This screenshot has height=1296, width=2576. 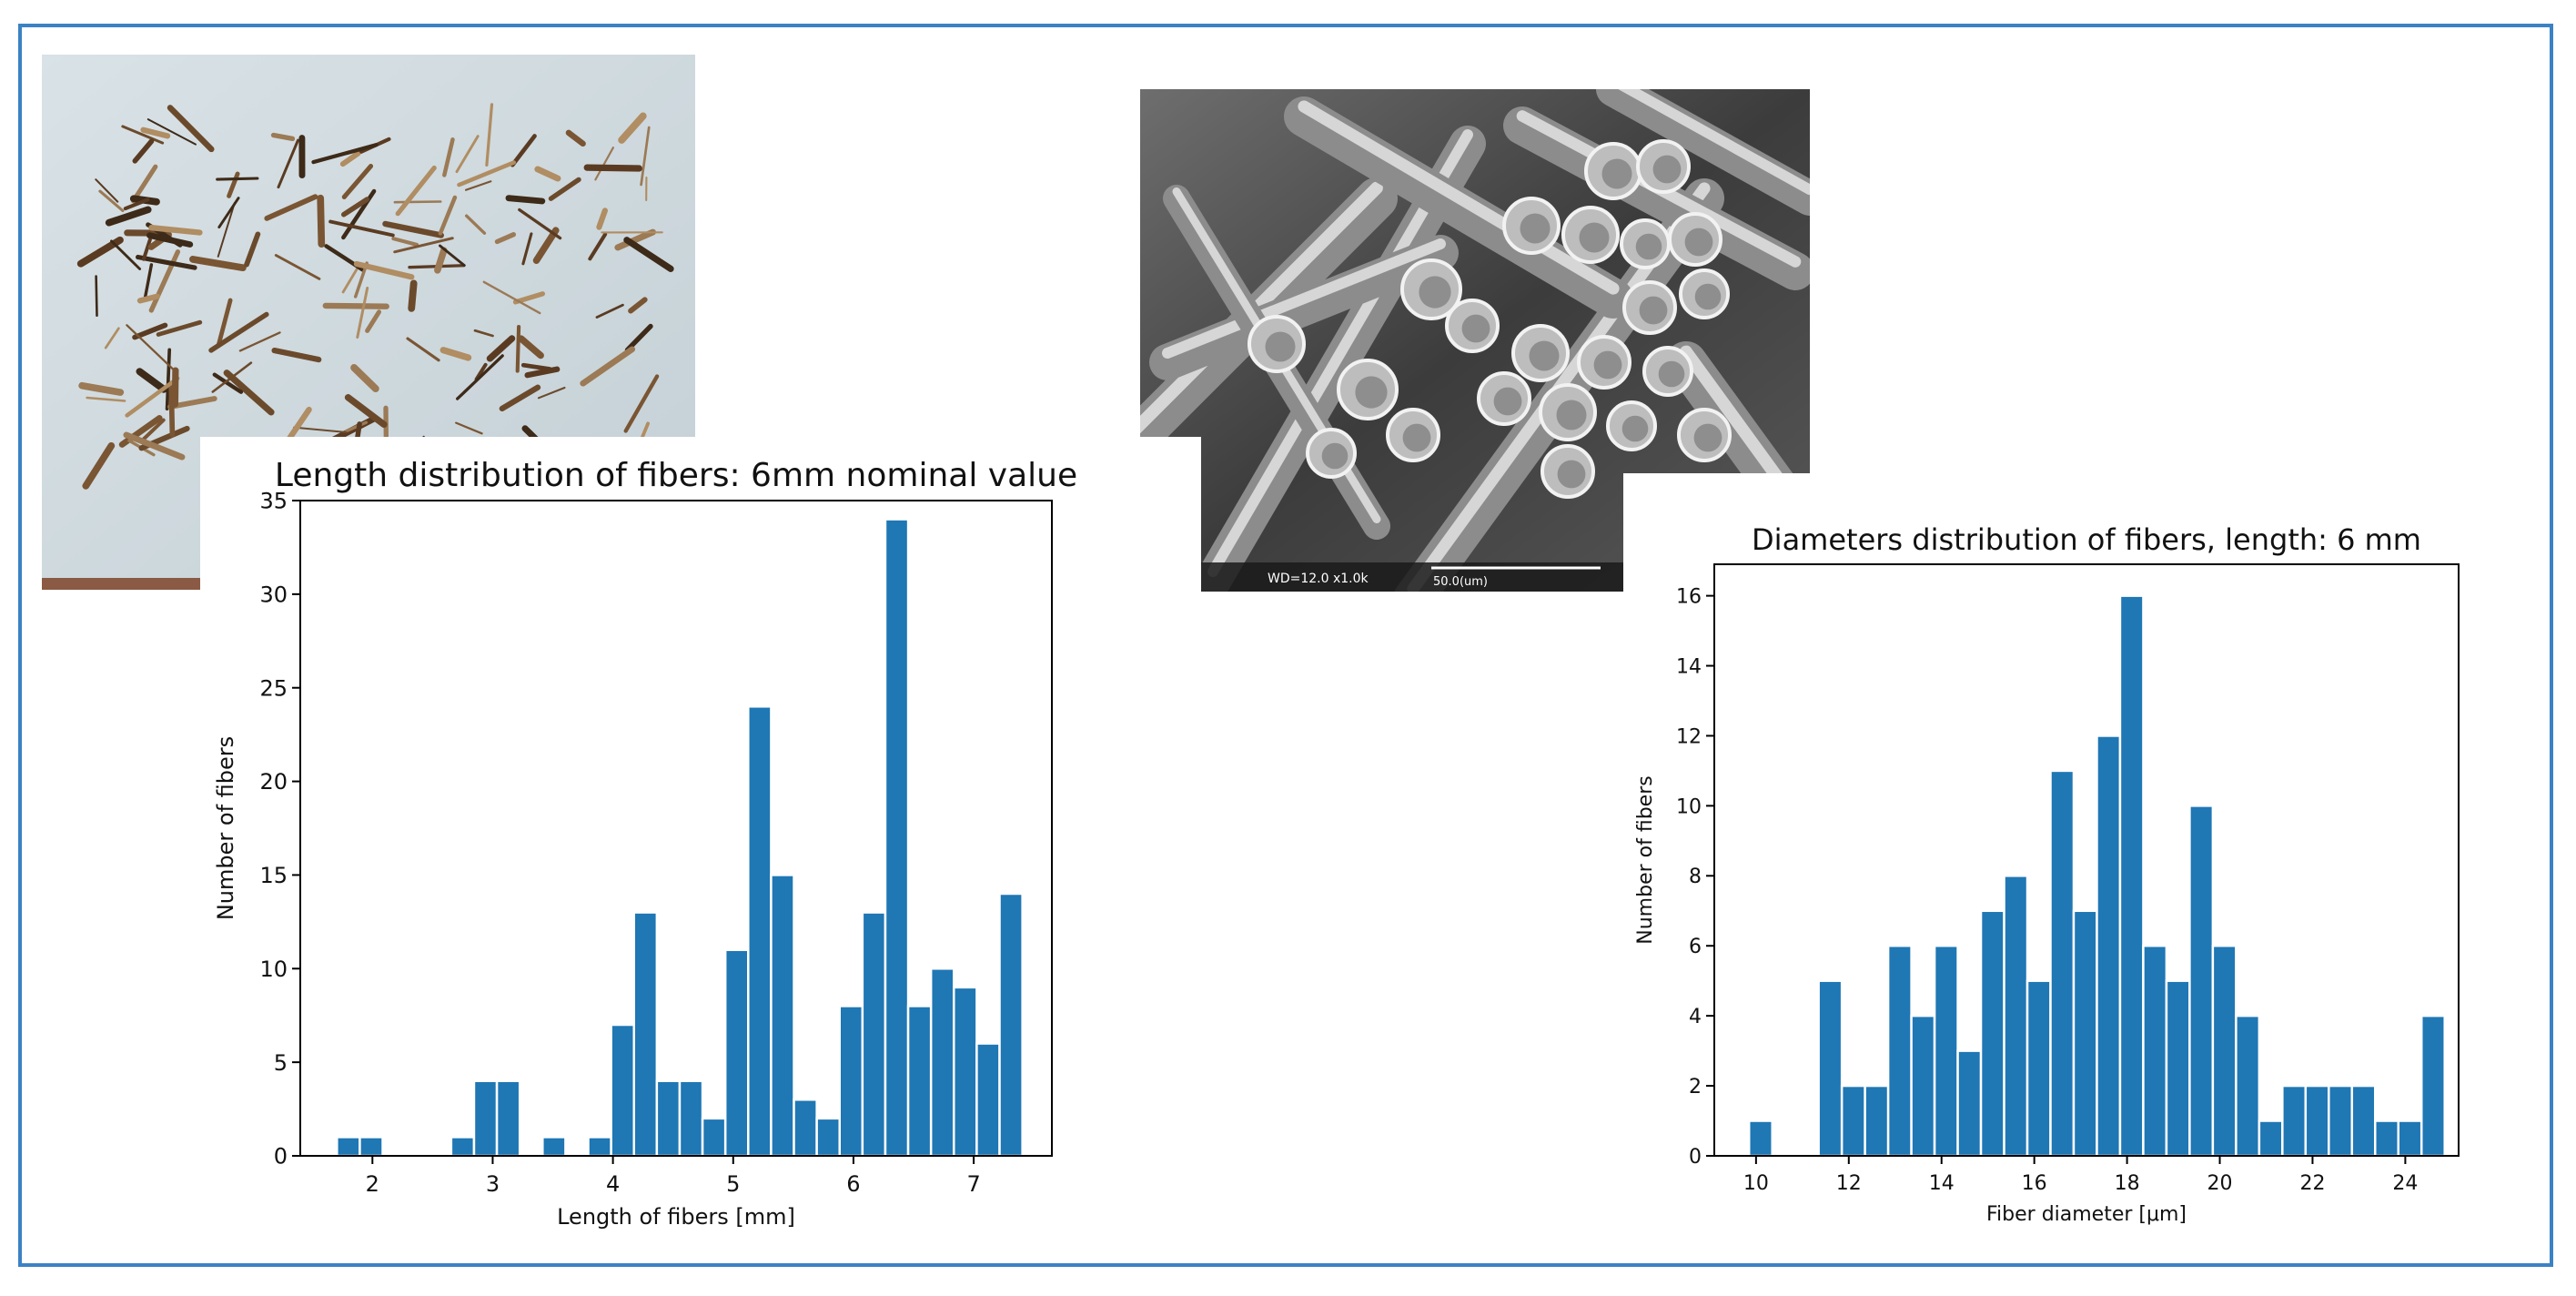 What do you see at coordinates (2034, 1183) in the screenshot?
I see `diameter-hist-x-tick-label: 16` at bounding box center [2034, 1183].